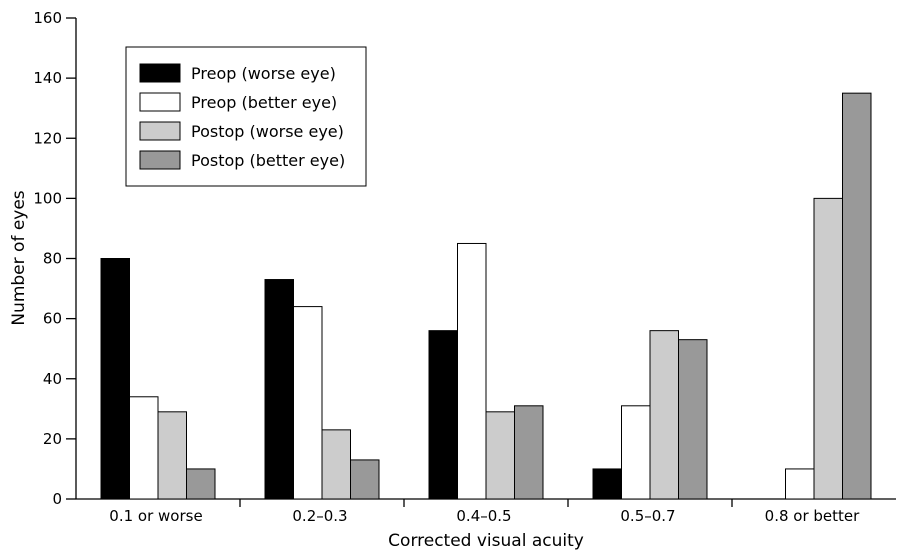  Describe the element at coordinates (486, 541) in the screenshot. I see `x-axis-title: Corrected visual acuity` at that location.